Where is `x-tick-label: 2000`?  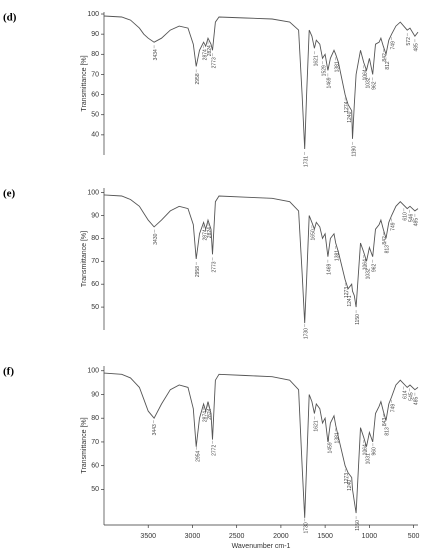 x-tick-label: 2000 is located at coordinates (281, 536).